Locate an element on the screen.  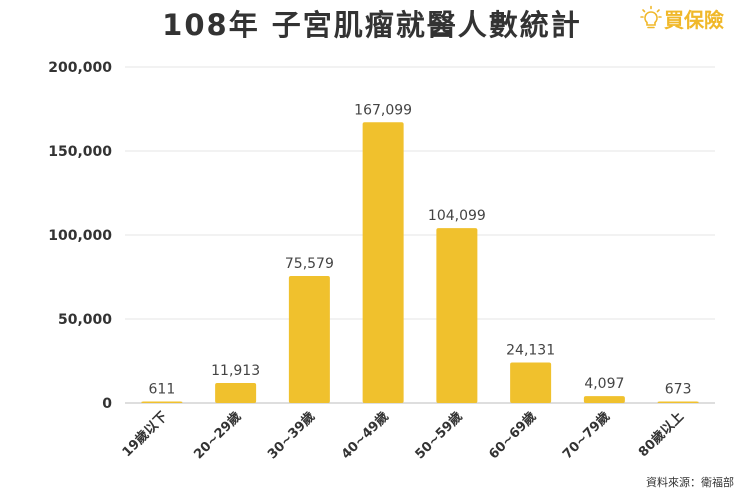
data-label: 104,099 is located at coordinates (457, 216).